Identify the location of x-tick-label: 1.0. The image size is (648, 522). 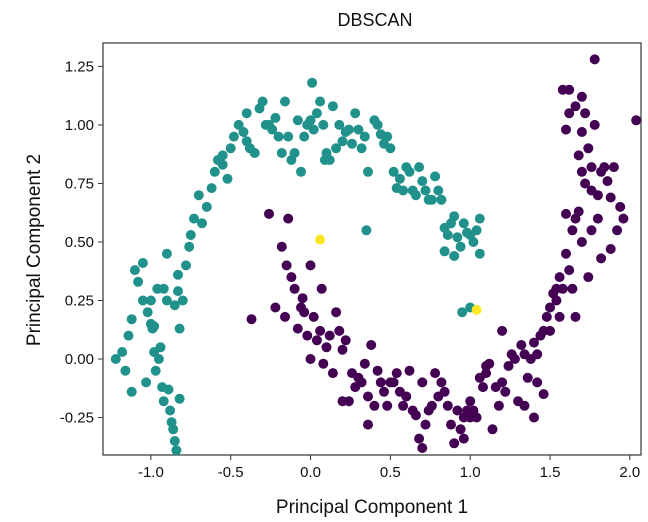
(470, 472).